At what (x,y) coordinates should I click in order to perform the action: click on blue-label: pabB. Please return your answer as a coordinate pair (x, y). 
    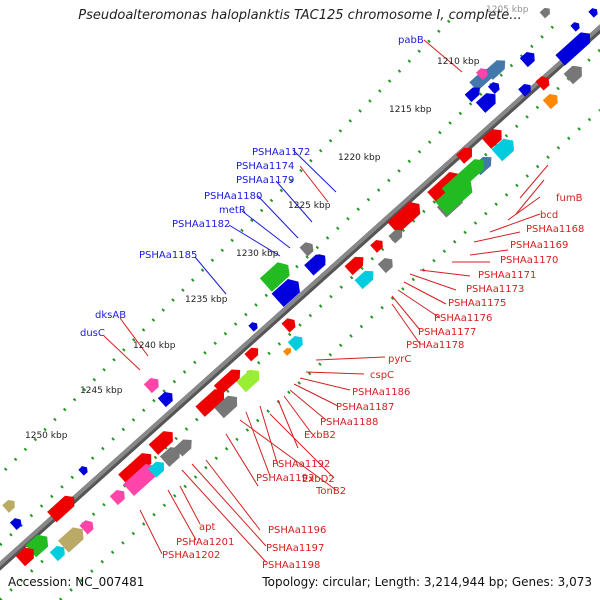
    Looking at the image, I should click on (411, 40).